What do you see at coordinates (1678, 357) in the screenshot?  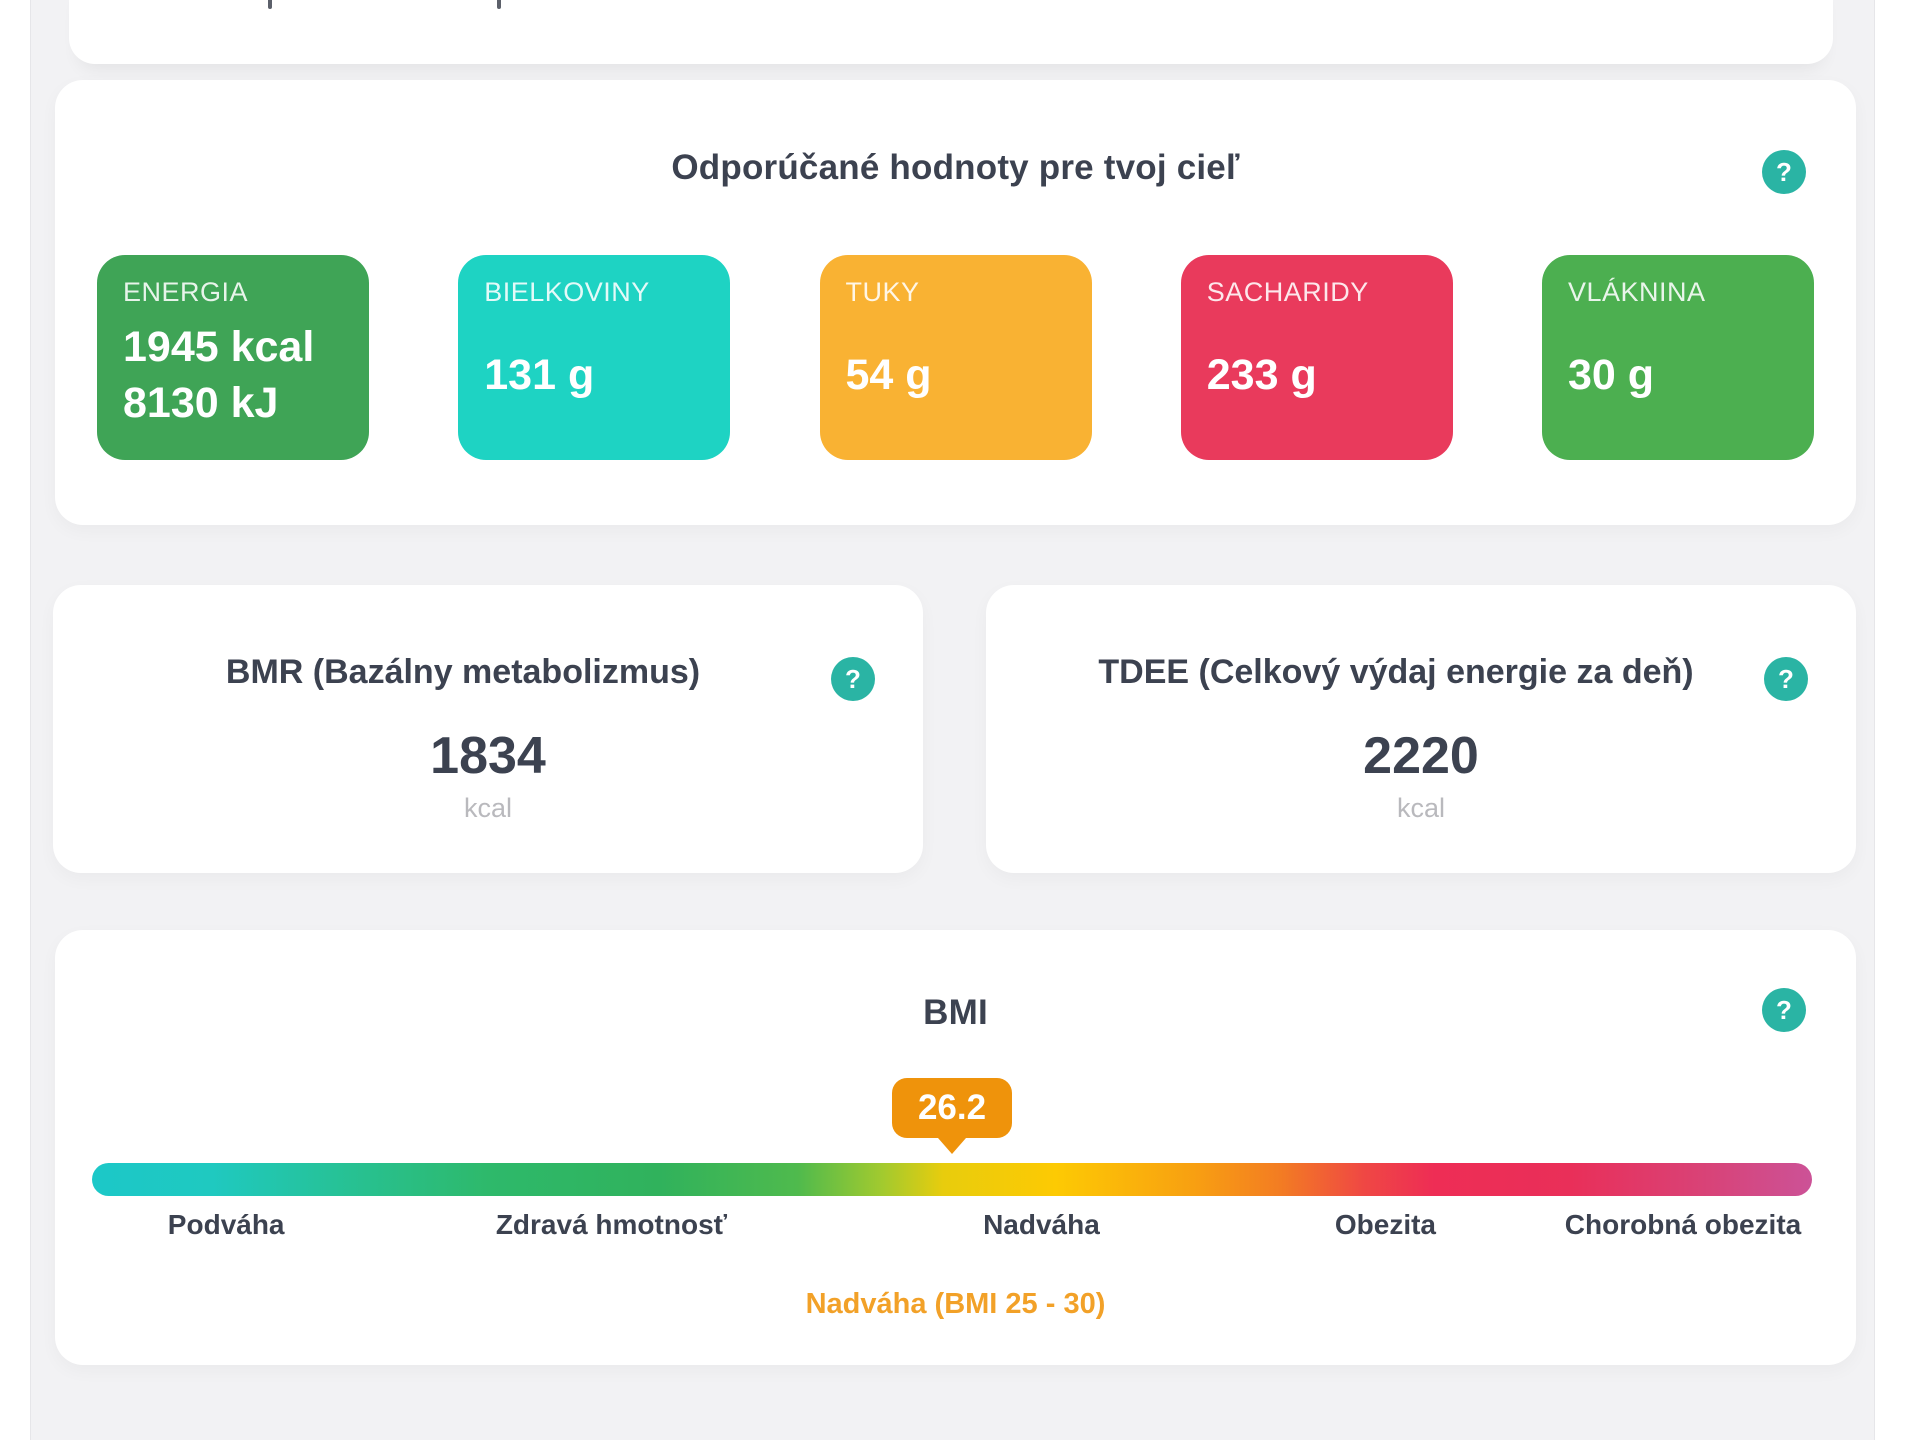 I see `tile-vlaknina: VLÁKNINA 30 g` at bounding box center [1678, 357].